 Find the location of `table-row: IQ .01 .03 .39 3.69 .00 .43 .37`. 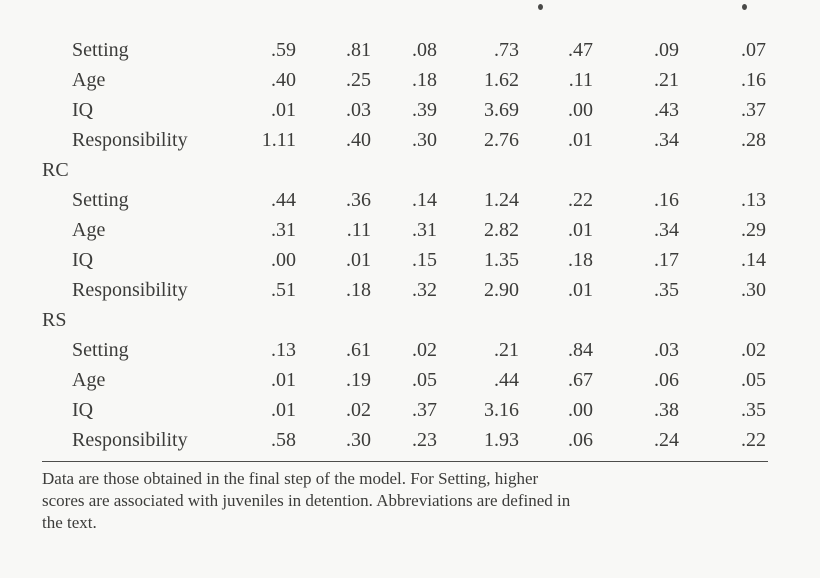

table-row: IQ .01 .03 .39 3.69 .00 .43 .37 is located at coordinates (410, 110).